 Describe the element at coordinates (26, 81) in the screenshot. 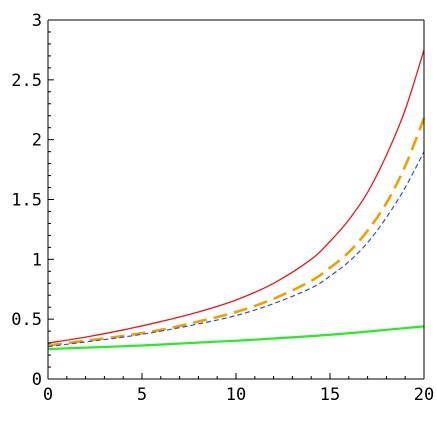

I see `y-tick-label: 2.5` at that location.